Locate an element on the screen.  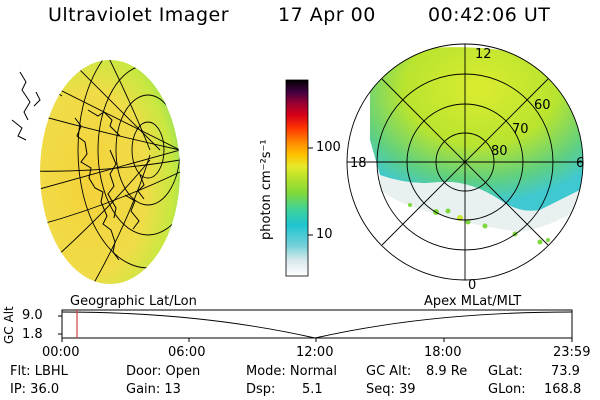
colorbar is located at coordinates (299, 178).